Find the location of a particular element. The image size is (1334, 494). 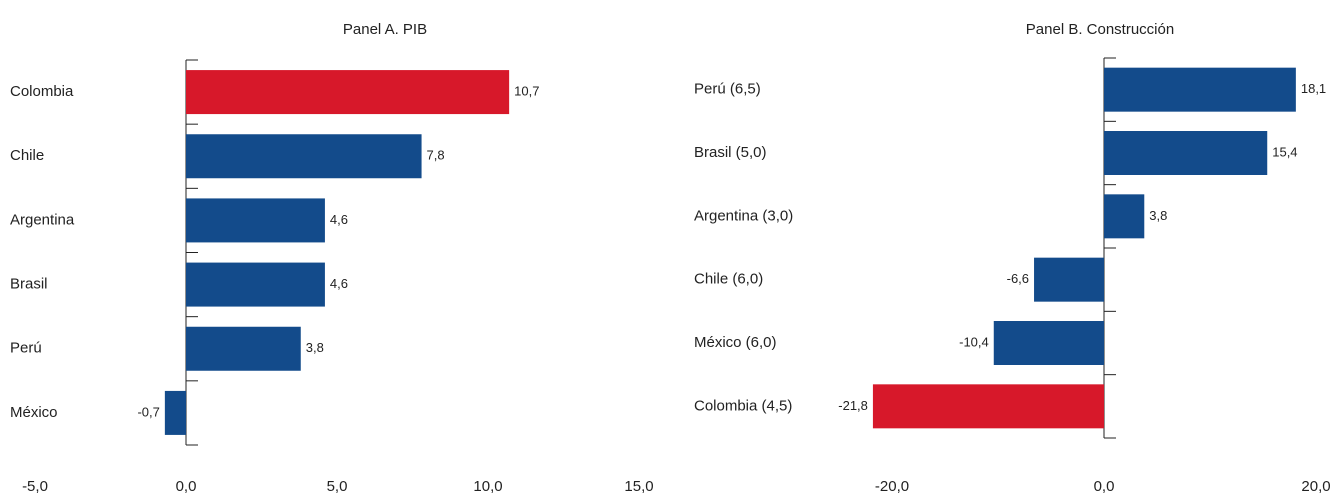

category-label: Brasil is located at coordinates (29, 284).